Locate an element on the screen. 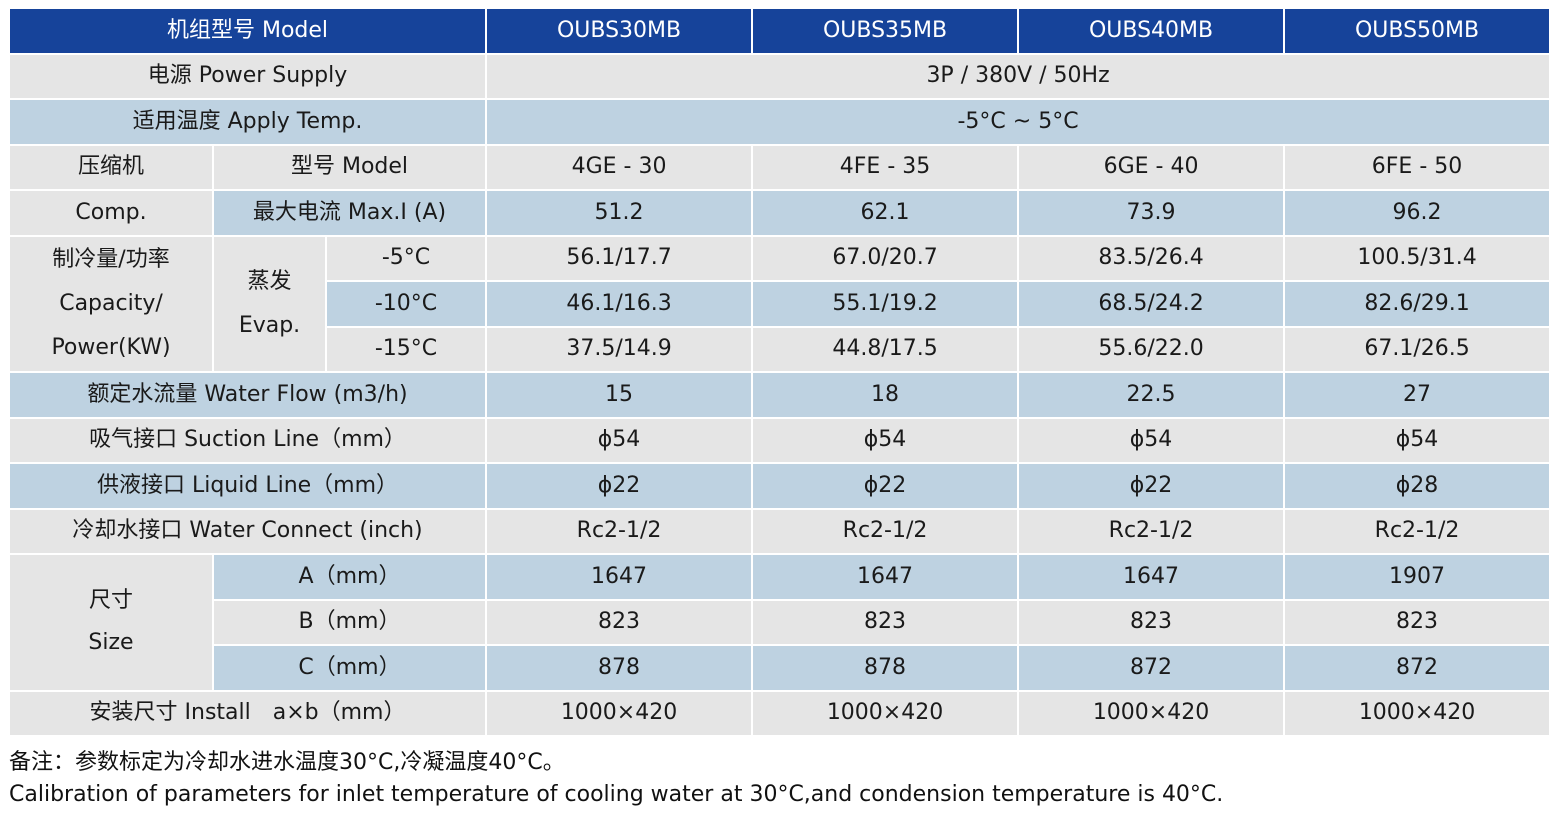 This screenshot has height=822, width=1556. capacity-value: 67.0/20.7 is located at coordinates (885, 258).